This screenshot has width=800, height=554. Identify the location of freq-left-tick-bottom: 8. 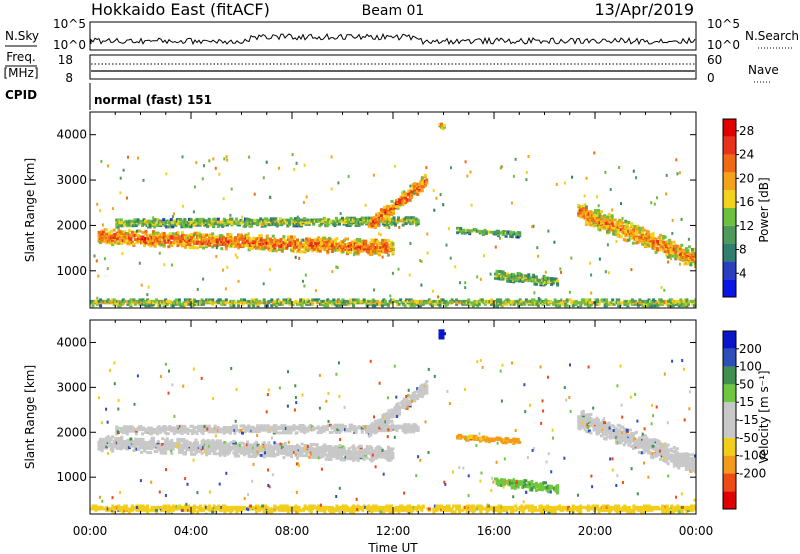
(69, 78).